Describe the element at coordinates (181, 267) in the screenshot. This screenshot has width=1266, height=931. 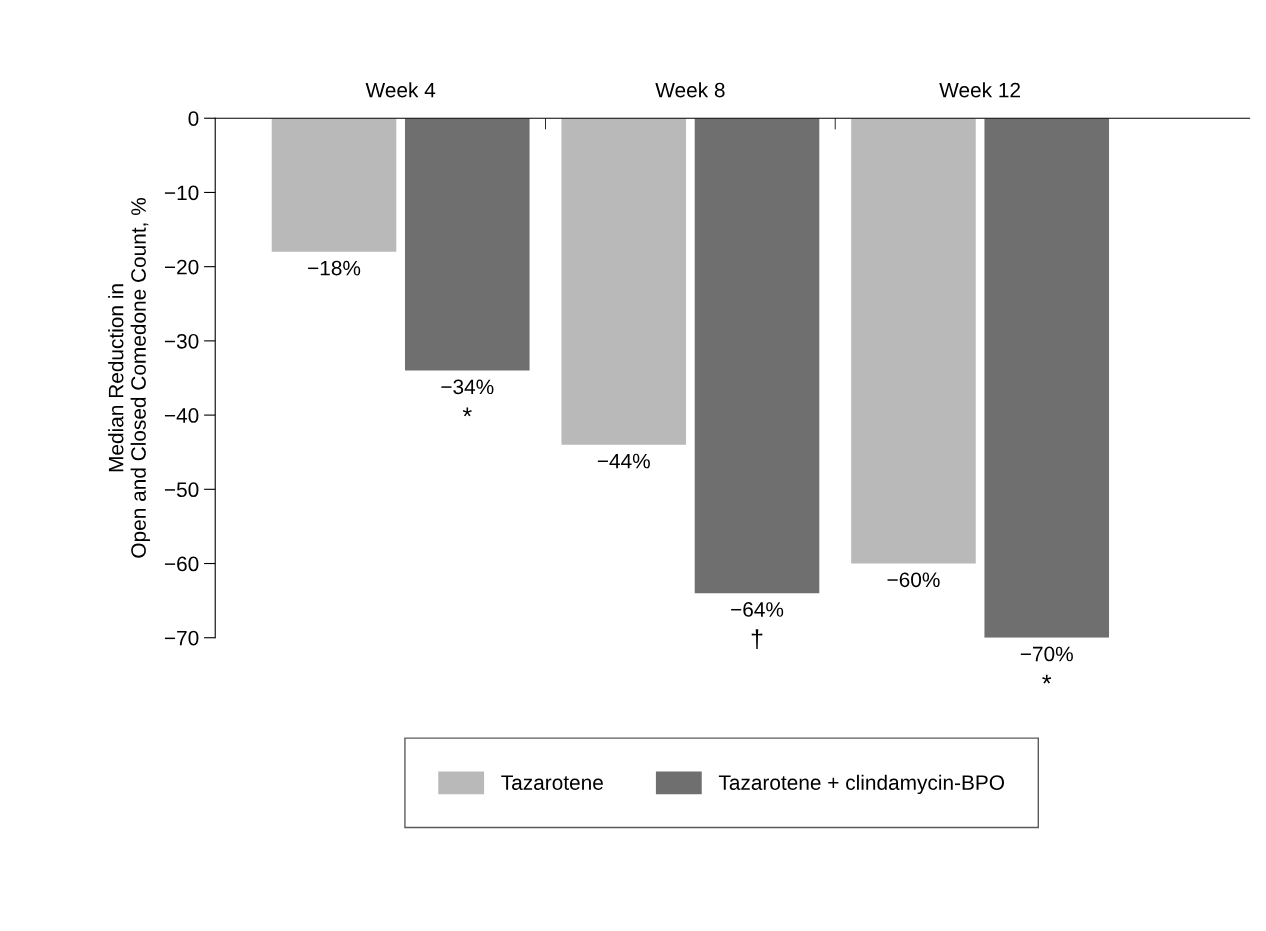
I see `y-tick-label: −20` at that location.